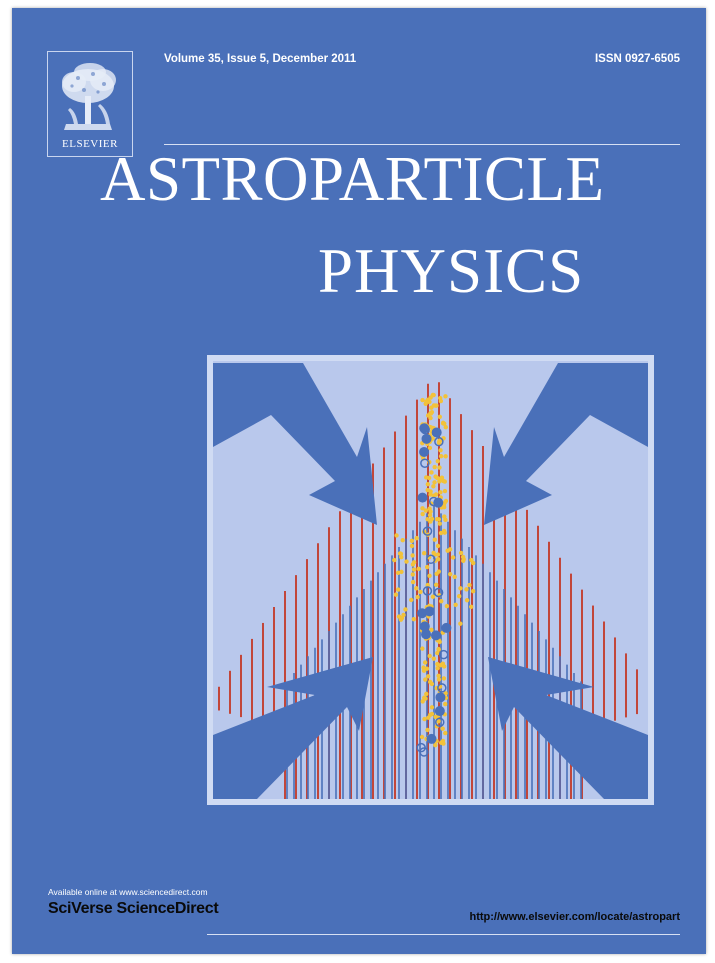 This screenshot has height=963, width=715. What do you see at coordinates (443, 934) in the screenshot?
I see `bottom-rule` at bounding box center [443, 934].